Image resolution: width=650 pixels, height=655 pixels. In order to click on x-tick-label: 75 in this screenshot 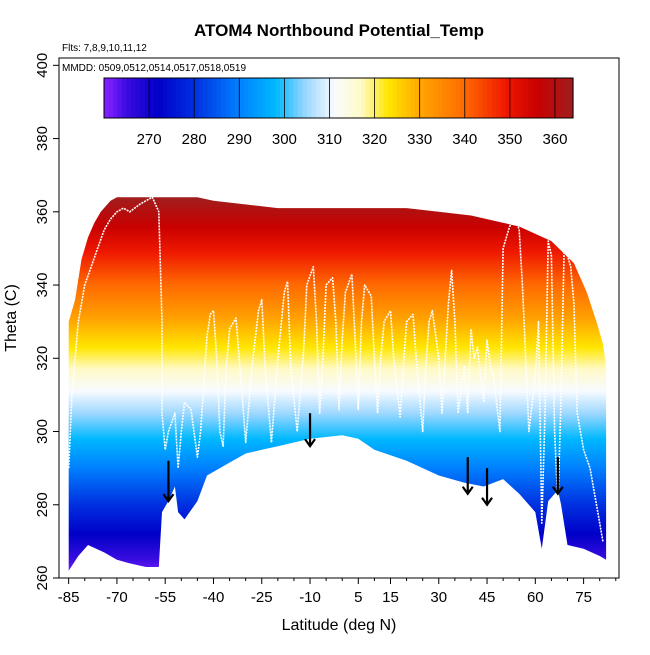, I will do `click(583, 597)`.